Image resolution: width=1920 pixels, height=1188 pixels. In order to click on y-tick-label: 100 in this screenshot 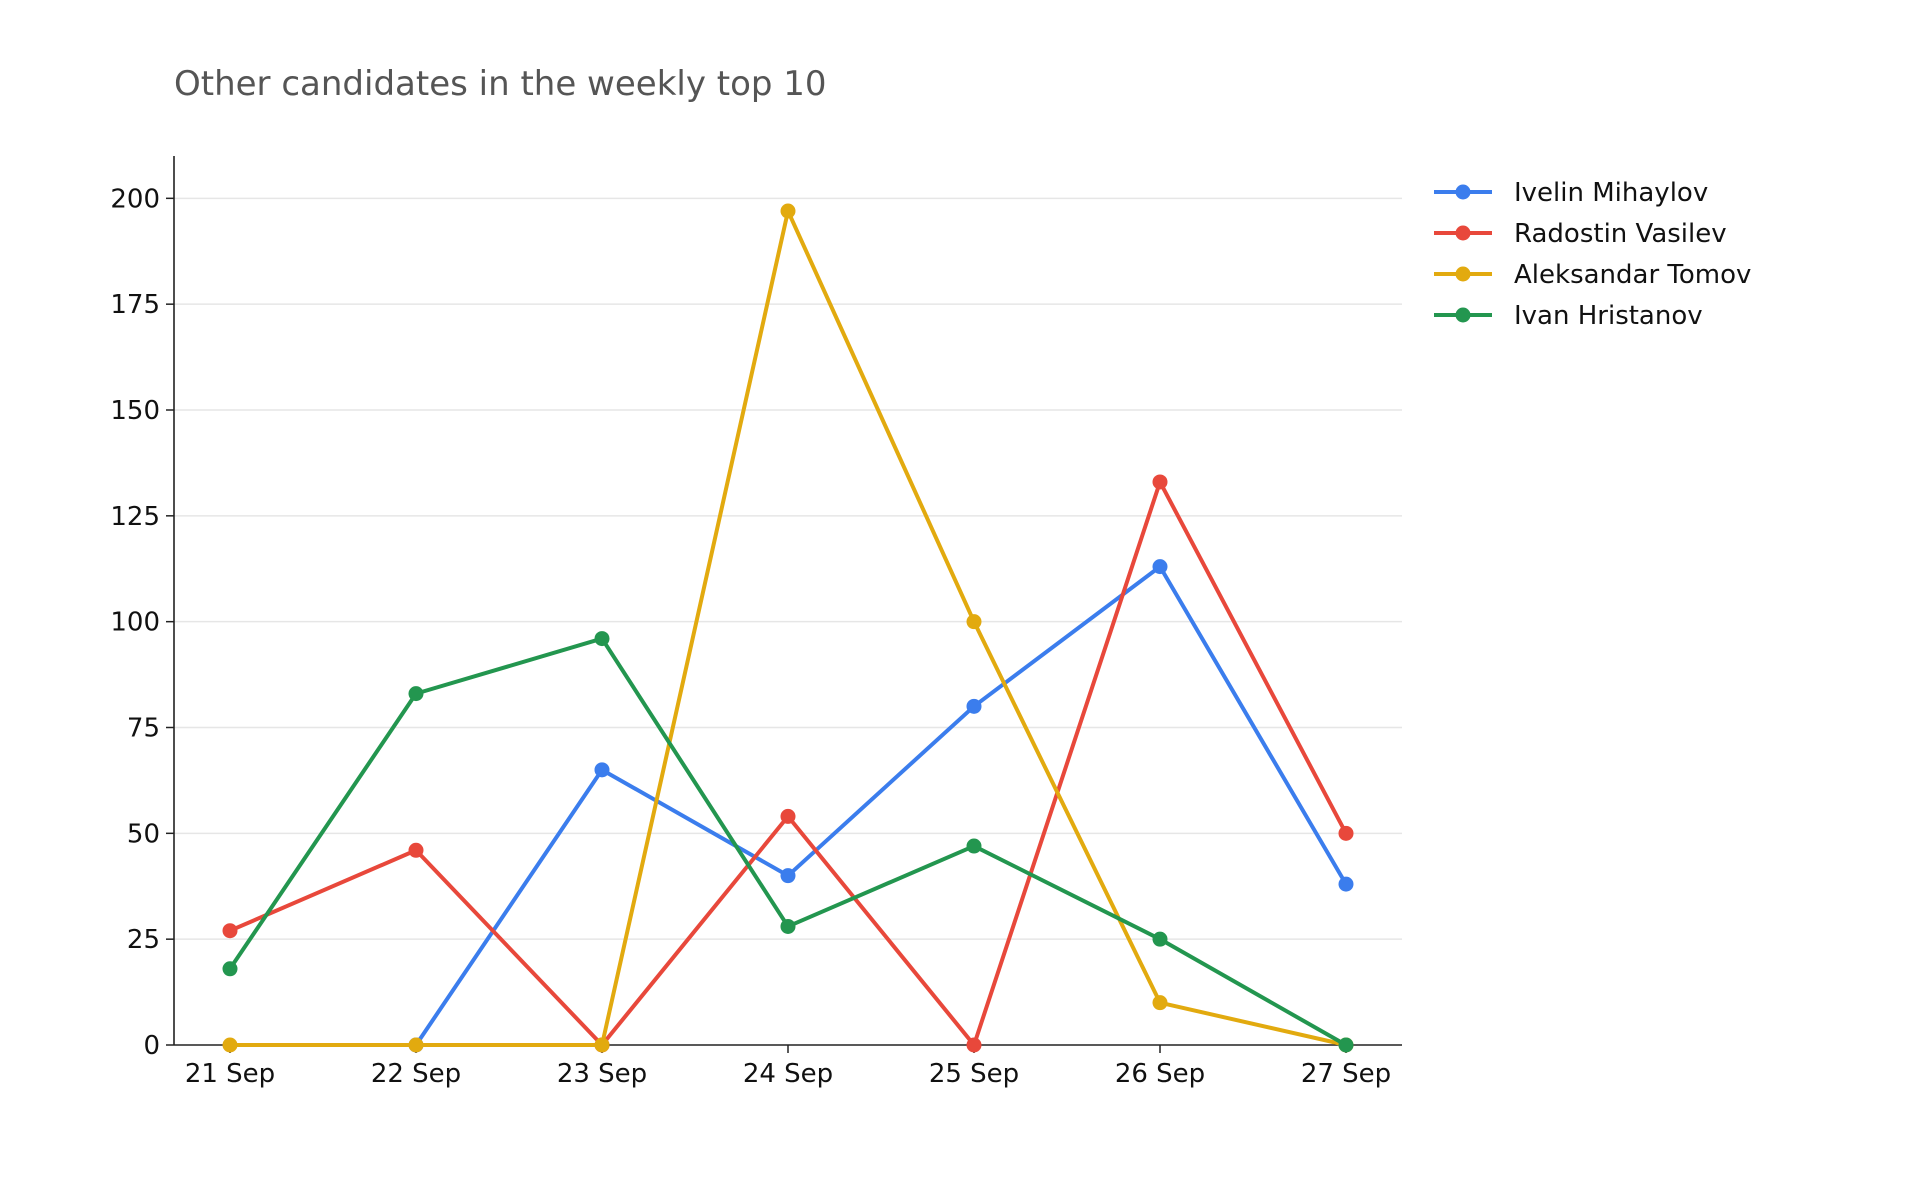, I will do `click(135, 623)`.